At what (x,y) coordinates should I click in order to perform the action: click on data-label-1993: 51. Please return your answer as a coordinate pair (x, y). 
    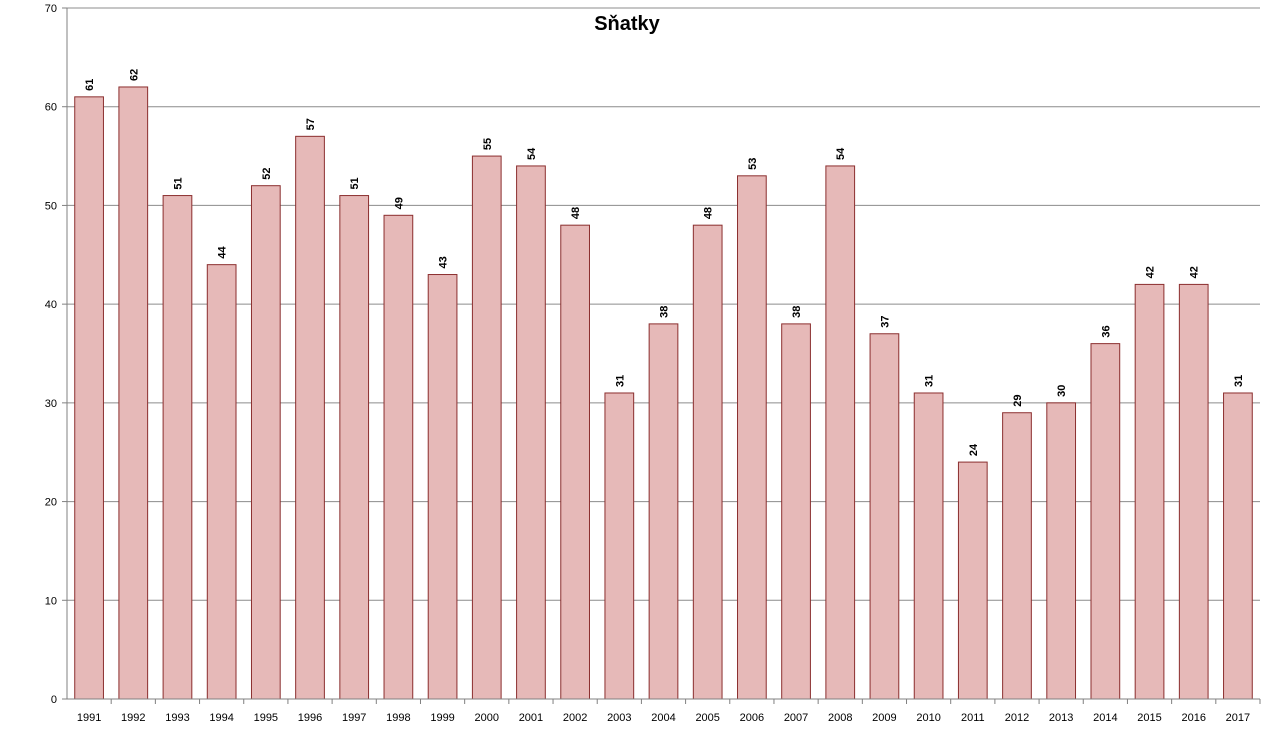
    Looking at the image, I should click on (178, 183).